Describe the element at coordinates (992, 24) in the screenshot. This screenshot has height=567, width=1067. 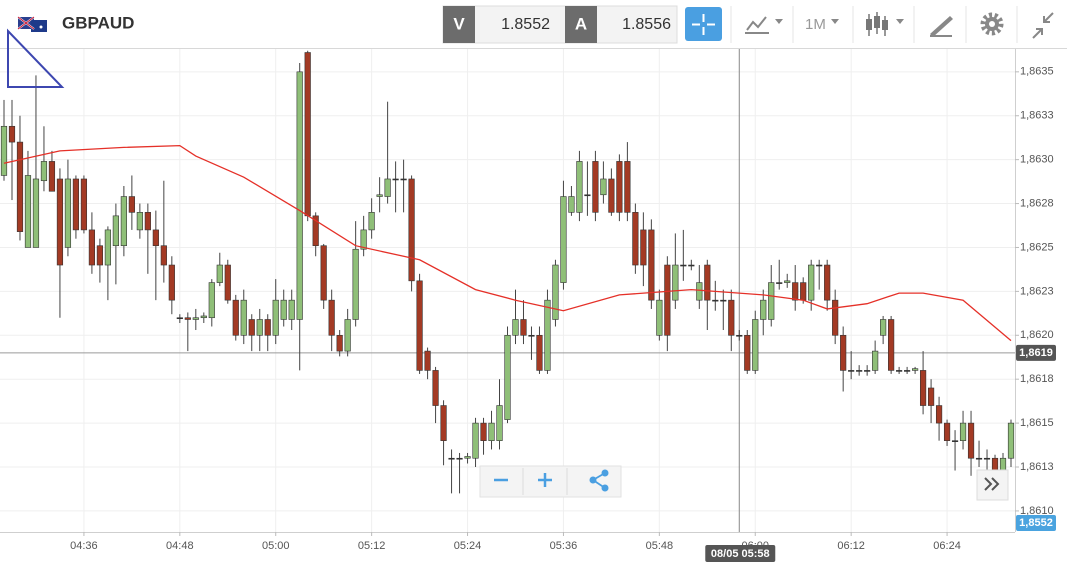
I see `settings-button` at that location.